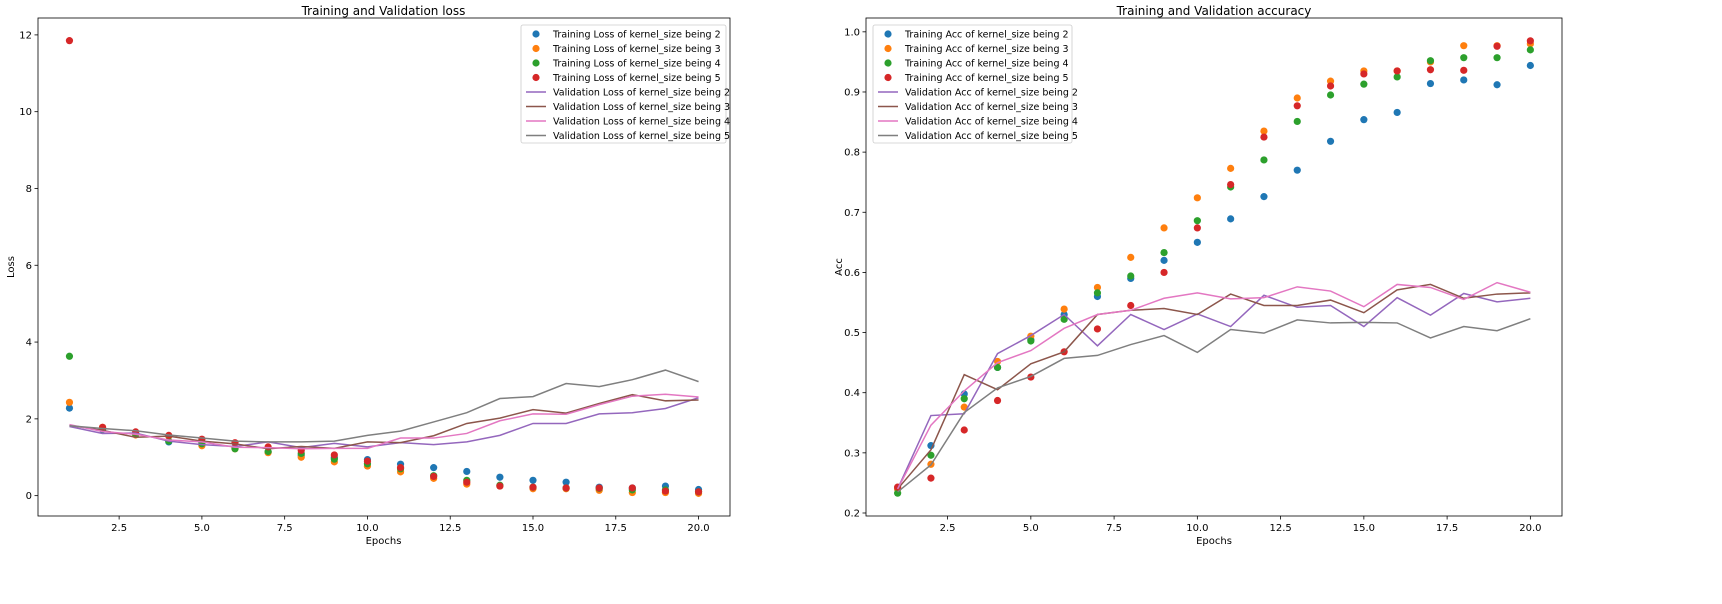  Describe the element at coordinates (986, 35) in the screenshot. I see `legend-entry: Training Acc of kernel_size being 2` at that location.